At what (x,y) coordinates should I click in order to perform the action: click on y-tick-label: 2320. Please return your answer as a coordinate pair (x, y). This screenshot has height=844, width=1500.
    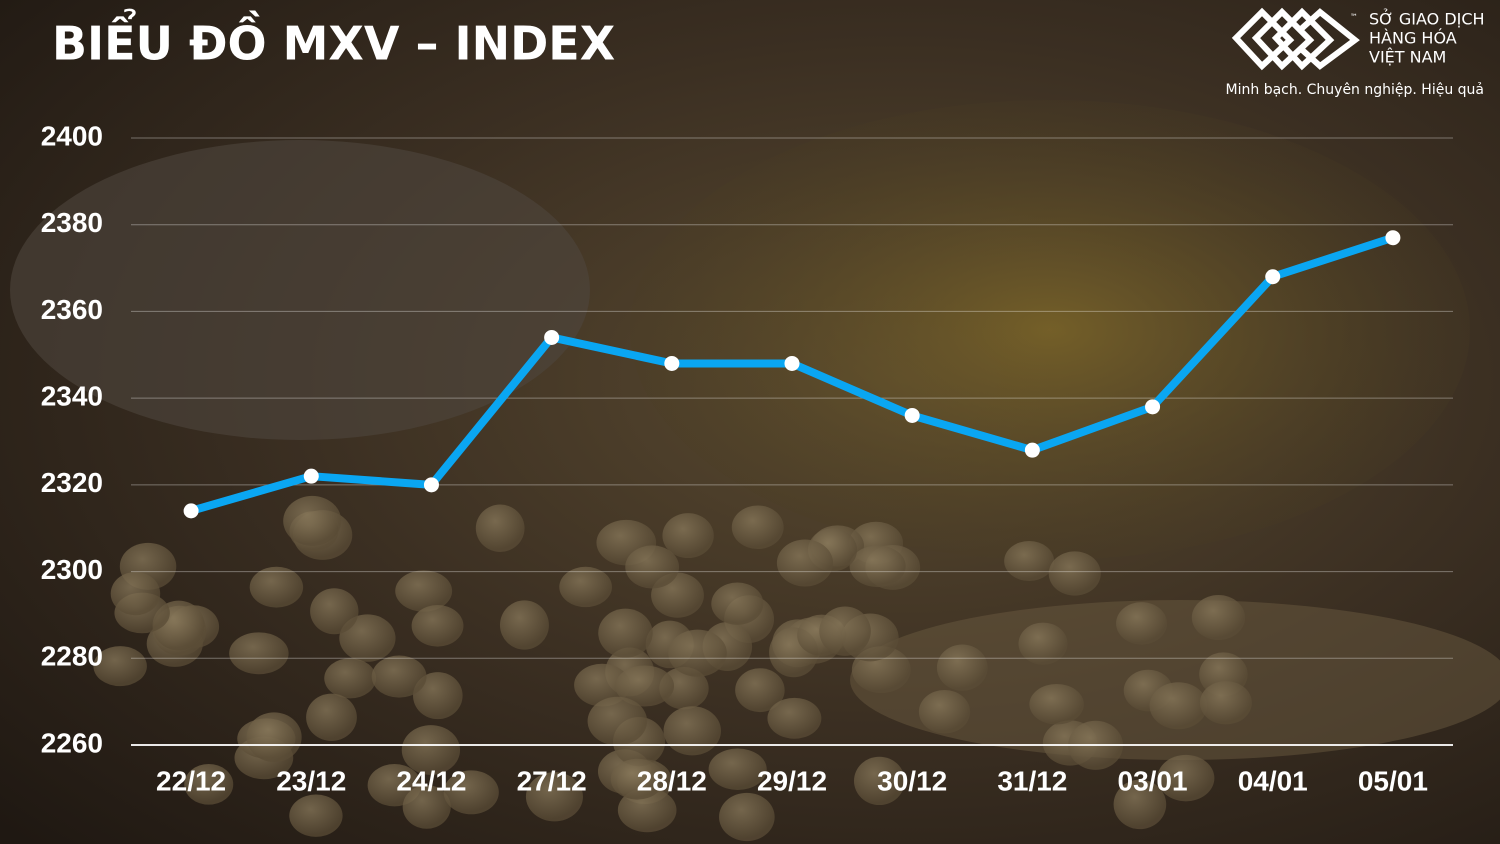
    Looking at the image, I should click on (72, 482).